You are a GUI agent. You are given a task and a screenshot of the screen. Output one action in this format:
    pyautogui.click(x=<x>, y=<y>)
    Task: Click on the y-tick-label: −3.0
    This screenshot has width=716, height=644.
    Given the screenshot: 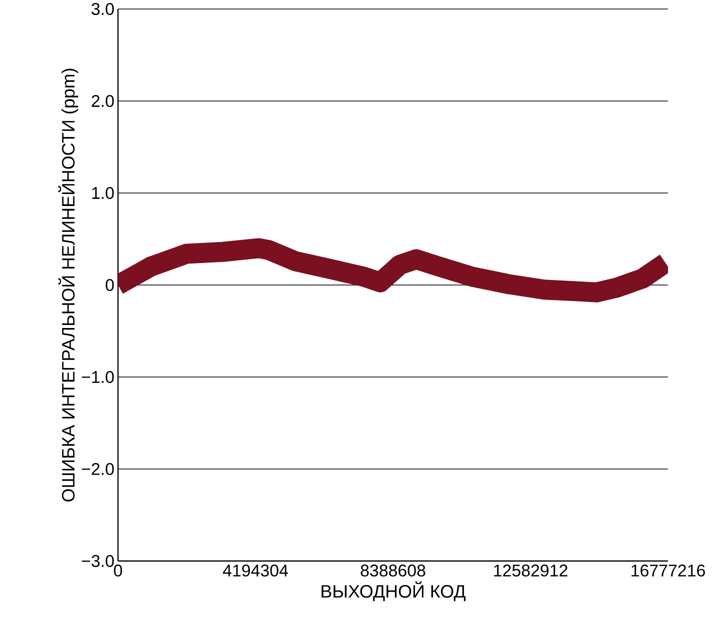 What is the action you would take?
    pyautogui.click(x=98, y=561)
    